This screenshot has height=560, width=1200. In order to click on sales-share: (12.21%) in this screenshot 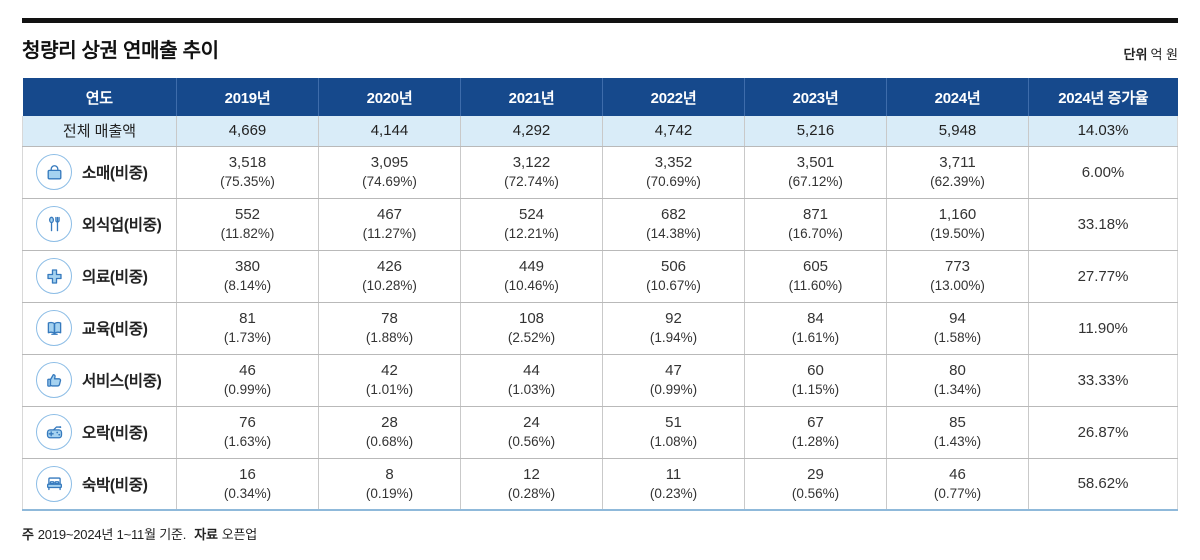, I will do `click(531, 234)`.